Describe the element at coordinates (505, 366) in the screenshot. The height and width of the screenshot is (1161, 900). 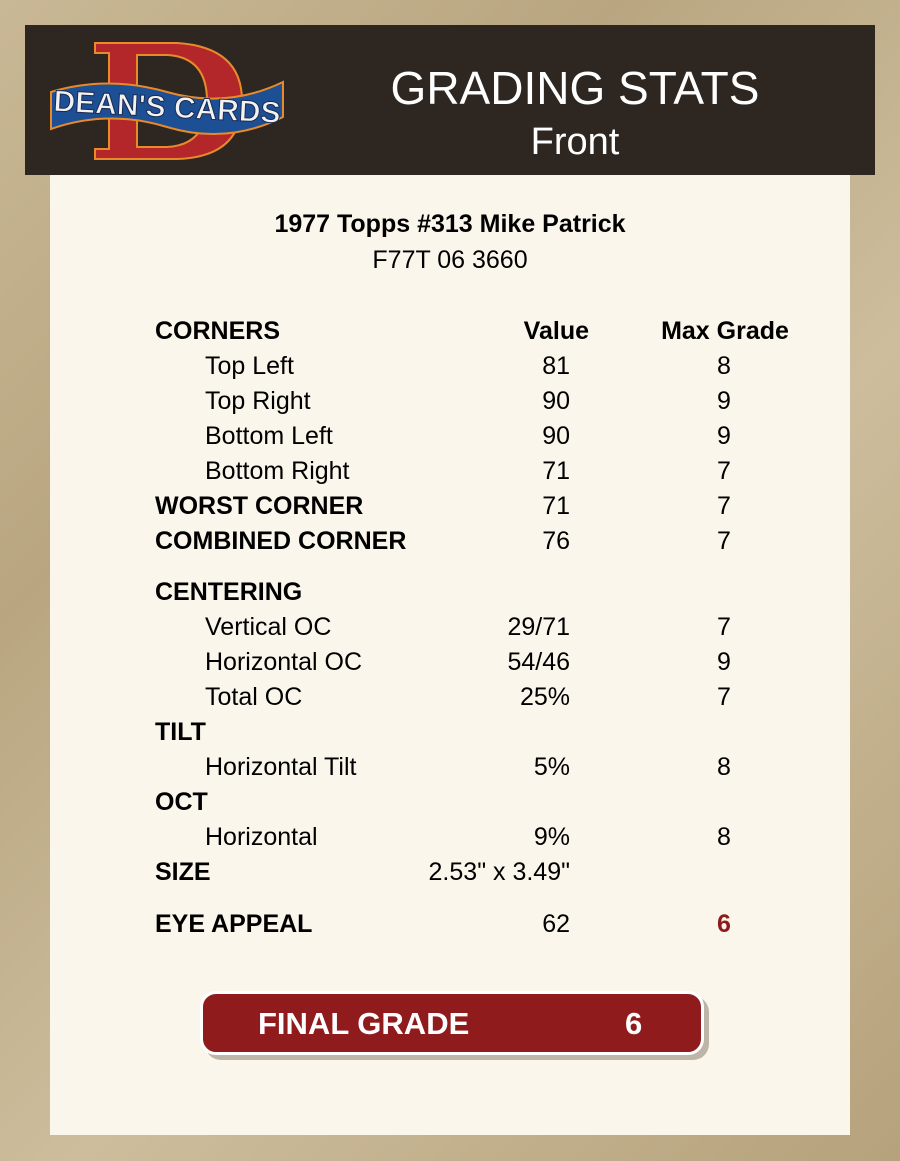
I see `table-row: Top Left 81 8` at that location.